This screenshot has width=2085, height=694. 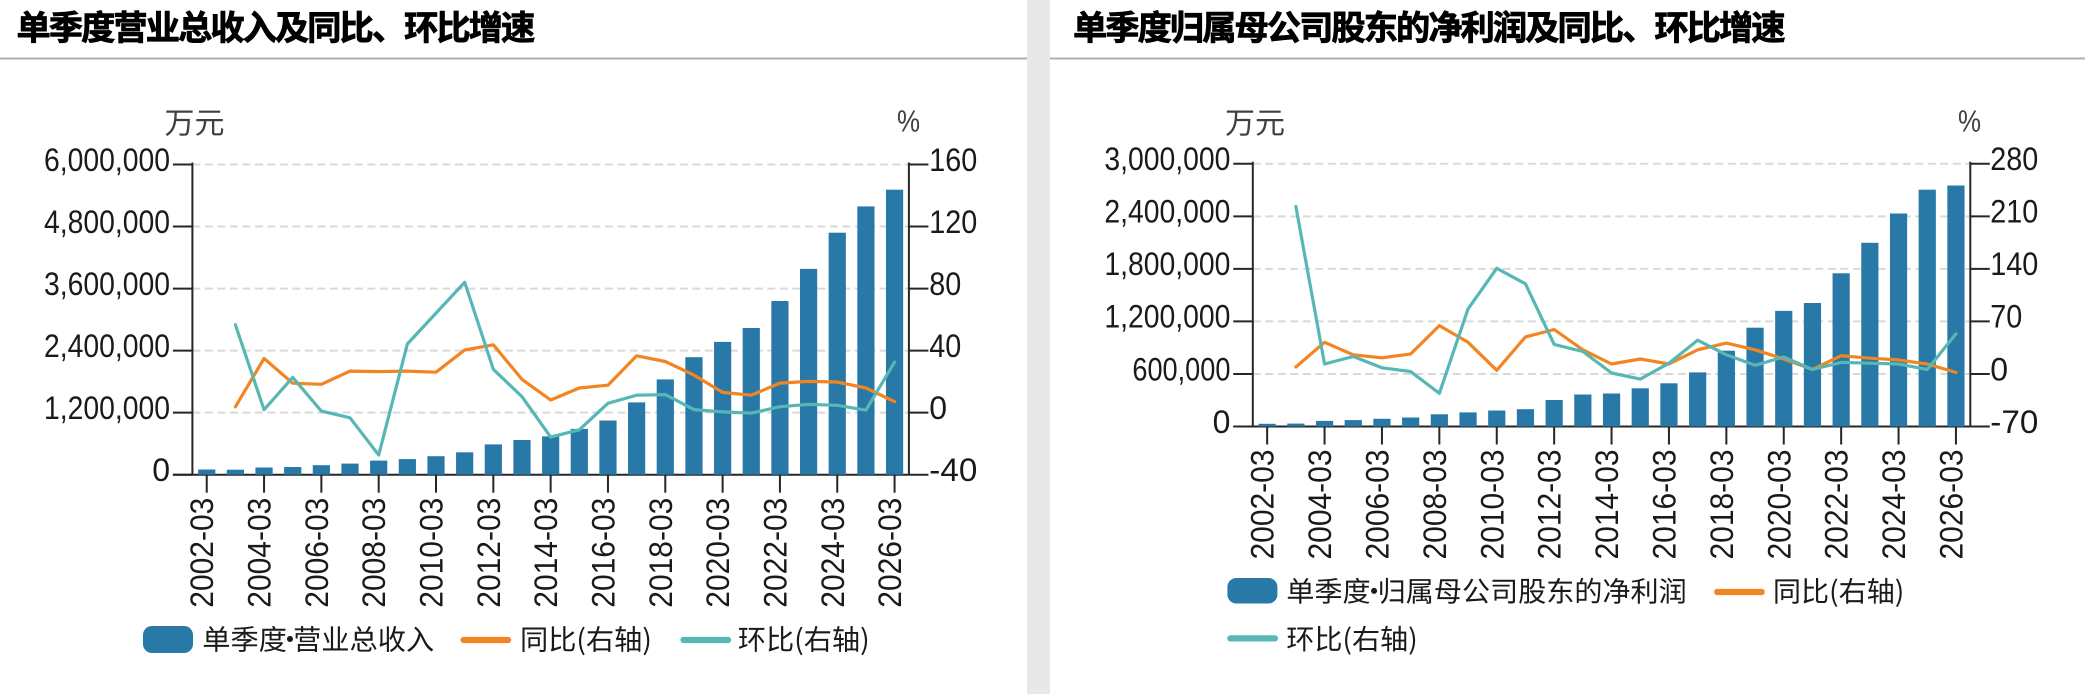 I want to click on svg-text: 4,800,000, so click(x=107, y=222).